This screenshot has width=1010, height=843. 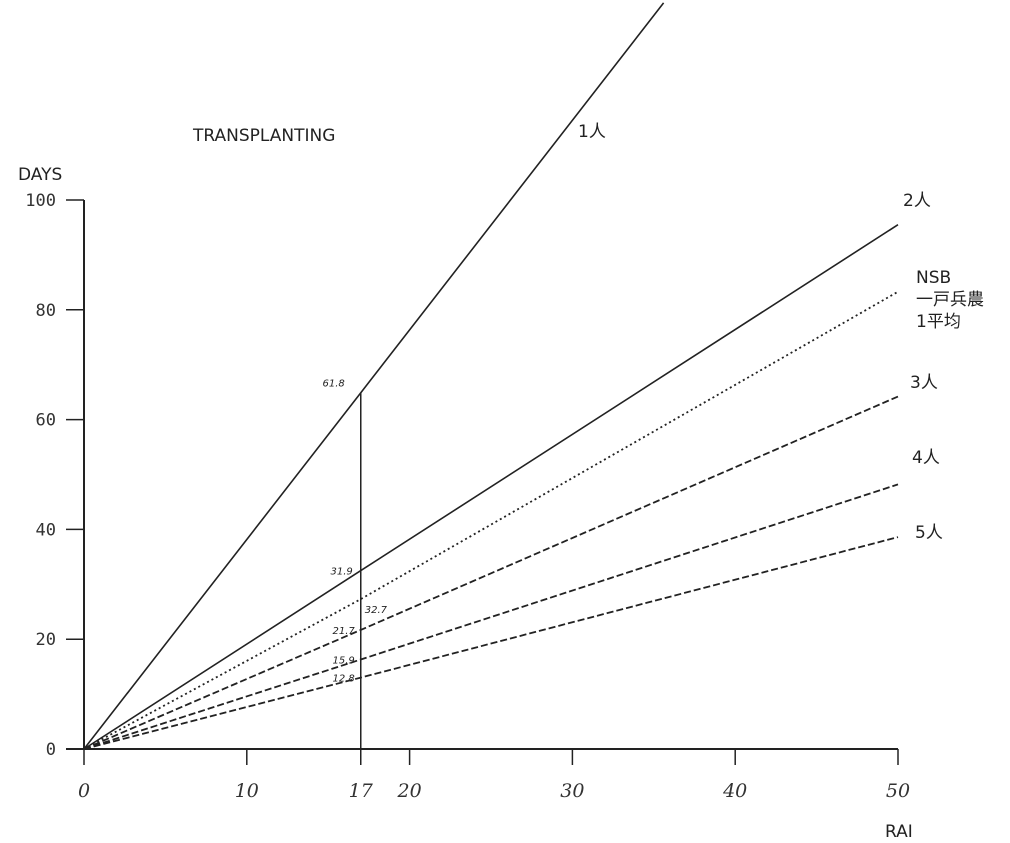 What do you see at coordinates (51, 750) in the screenshot?
I see `y-tick-label-0: 0` at bounding box center [51, 750].